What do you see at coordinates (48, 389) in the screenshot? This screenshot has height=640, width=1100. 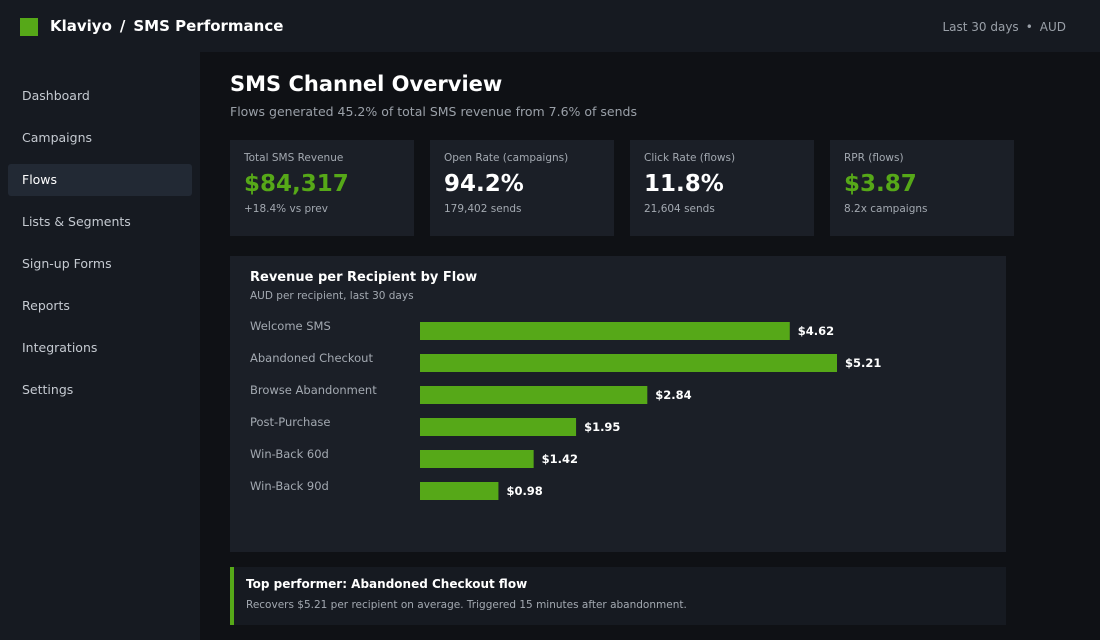 I see `sidebar-item-settings: Settings` at bounding box center [48, 389].